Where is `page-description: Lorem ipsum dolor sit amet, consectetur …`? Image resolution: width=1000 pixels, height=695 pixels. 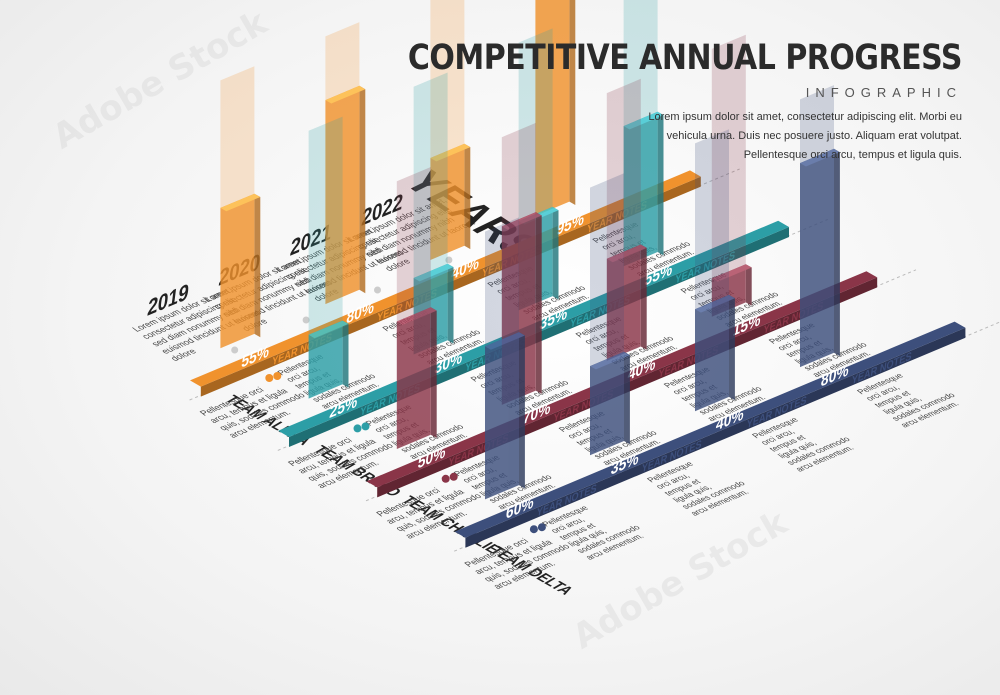 page-description: Lorem ipsum dolor sit amet, consectetur … is located at coordinates (805, 136).